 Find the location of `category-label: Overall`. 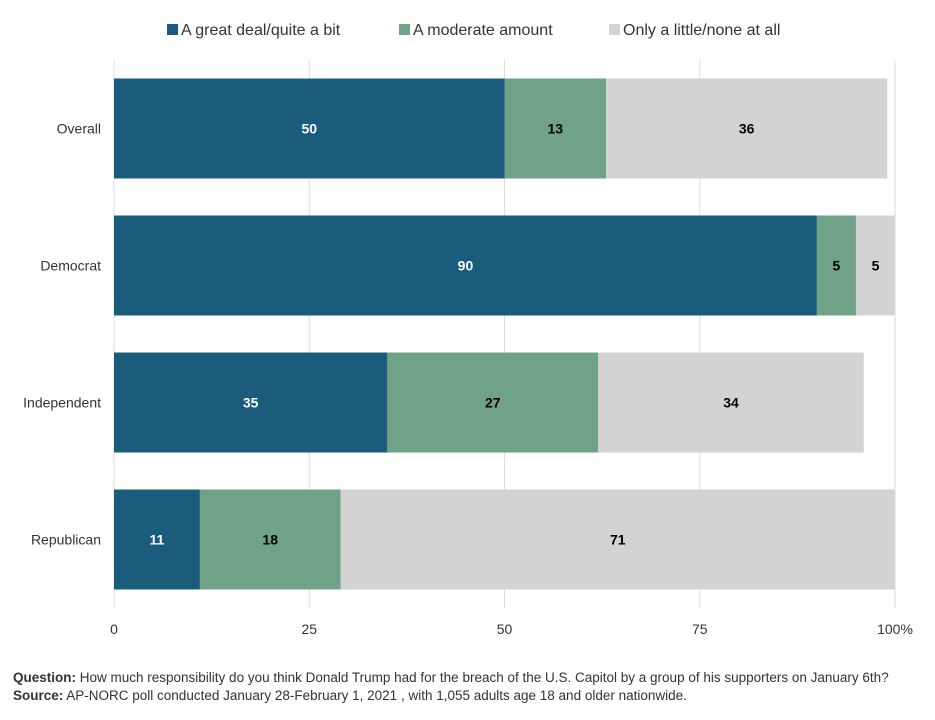

category-label: Overall is located at coordinates (79, 129).